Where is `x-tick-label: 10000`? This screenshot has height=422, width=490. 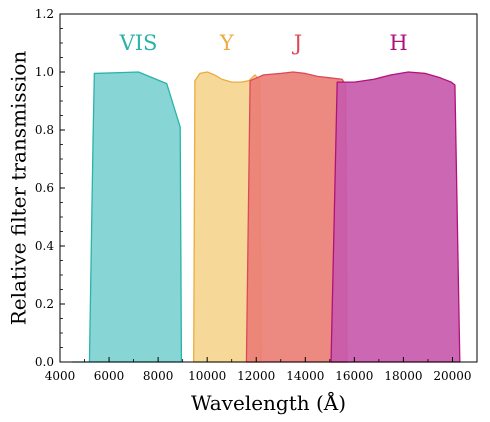
x-tick-label: 10000 is located at coordinates (207, 376).